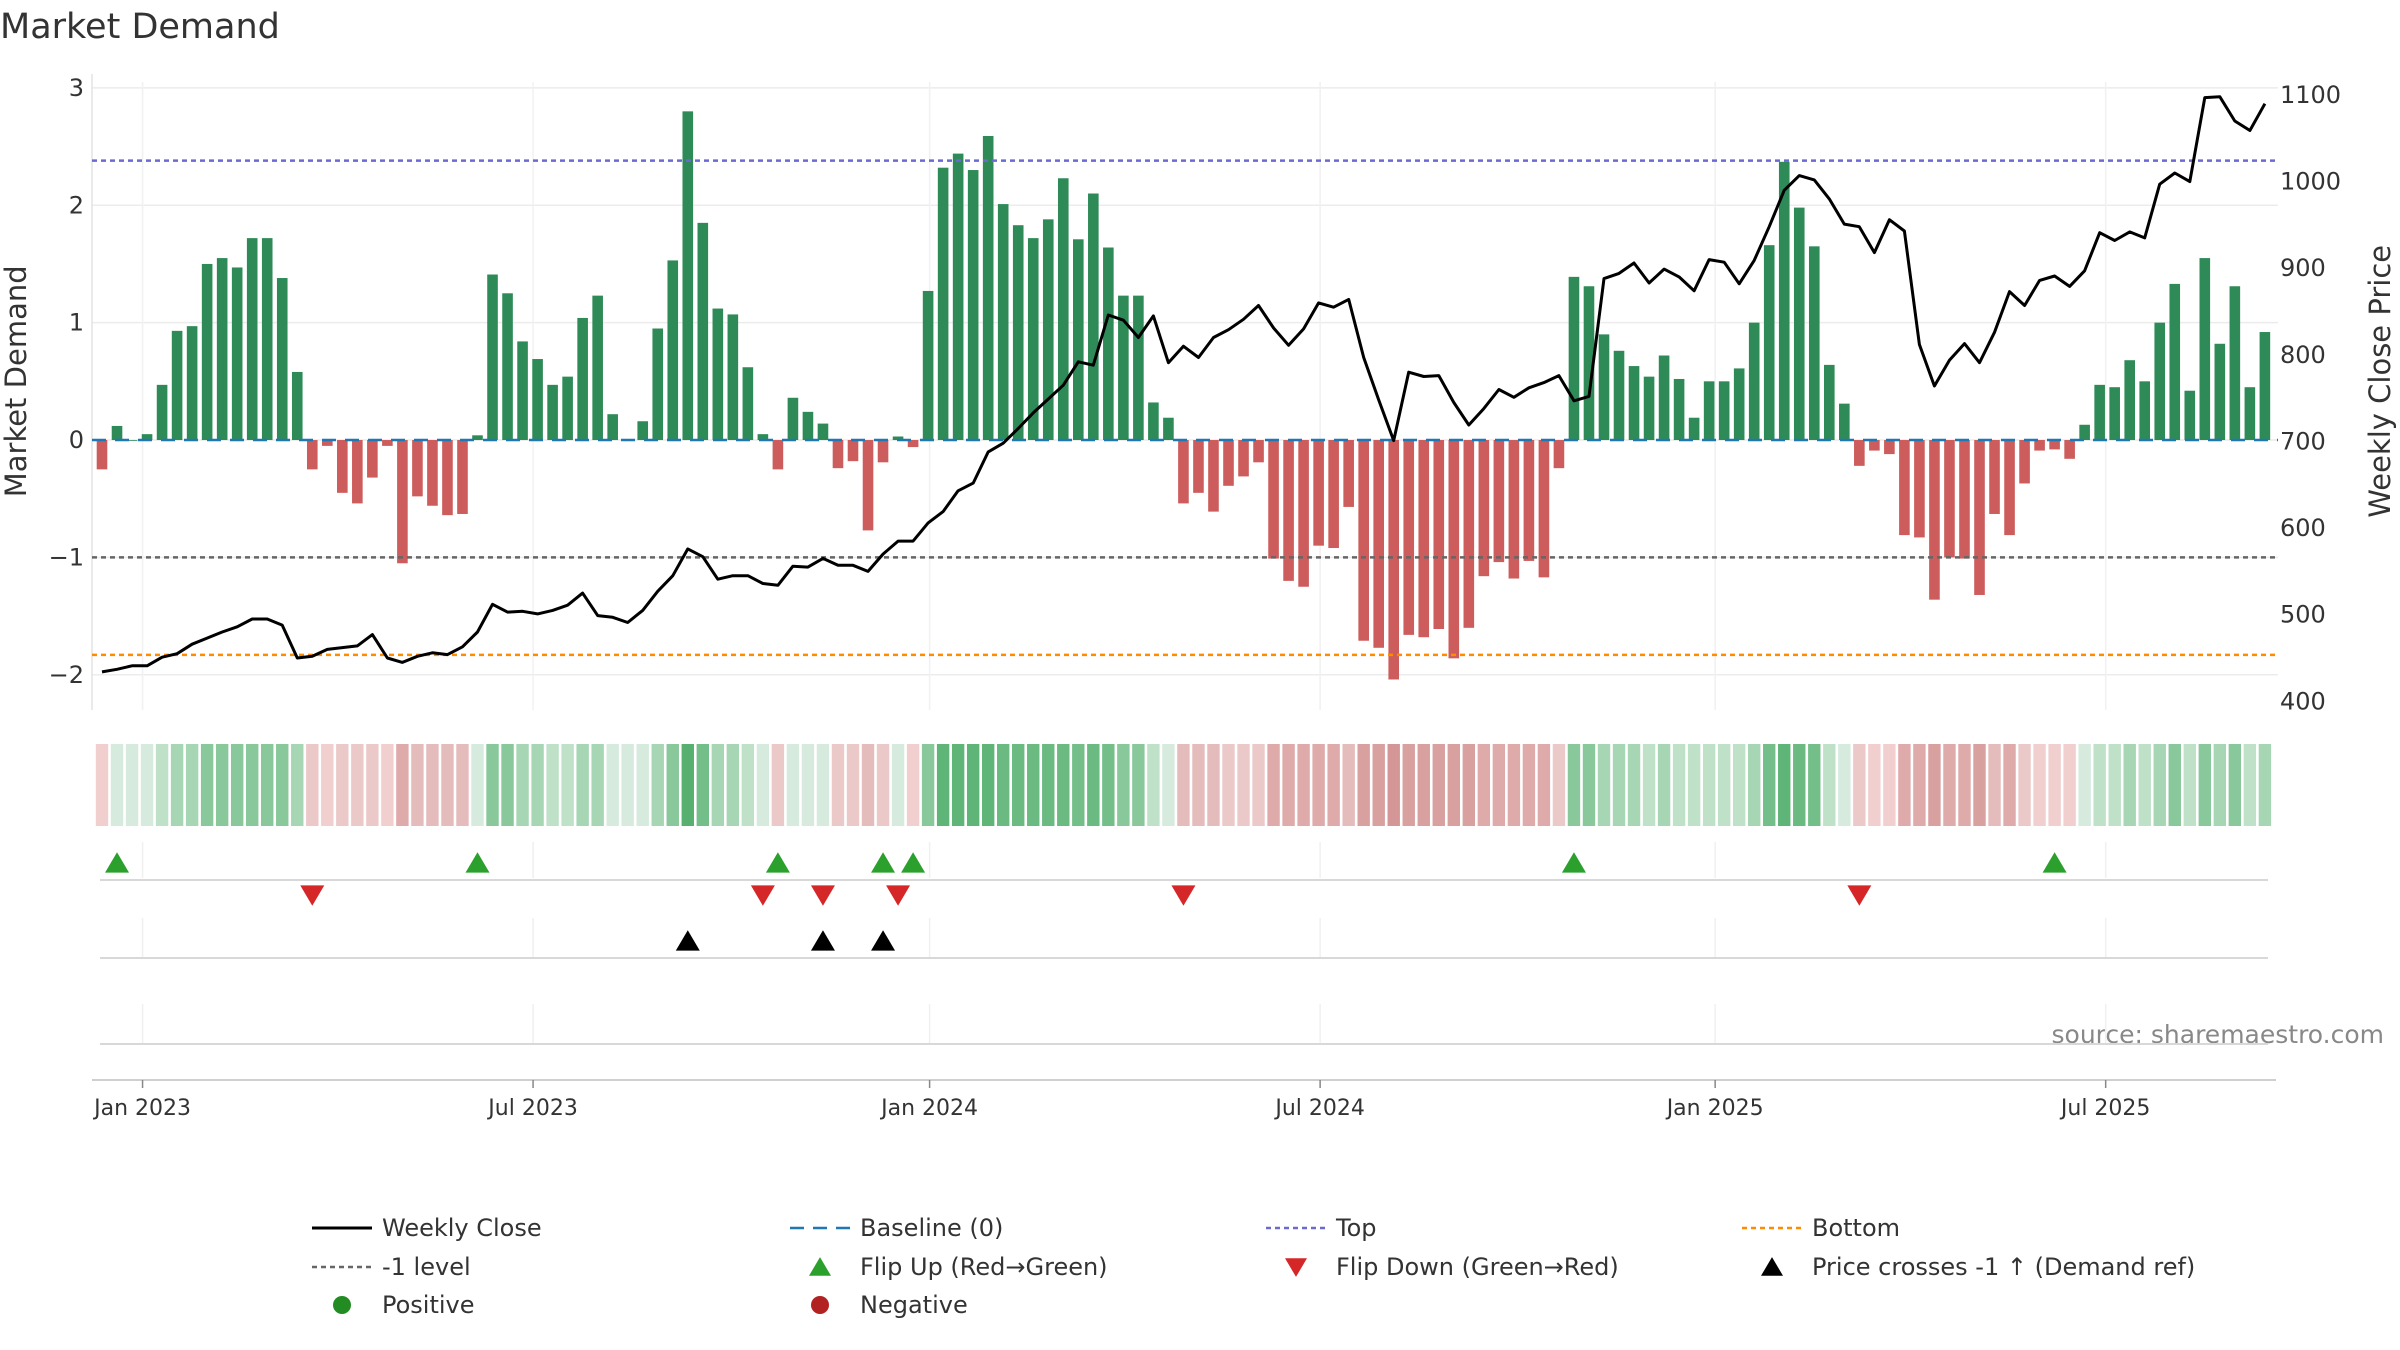  Describe the element at coordinates (931, 1228) in the screenshot. I see `legend-label: Baseline (0)` at that location.